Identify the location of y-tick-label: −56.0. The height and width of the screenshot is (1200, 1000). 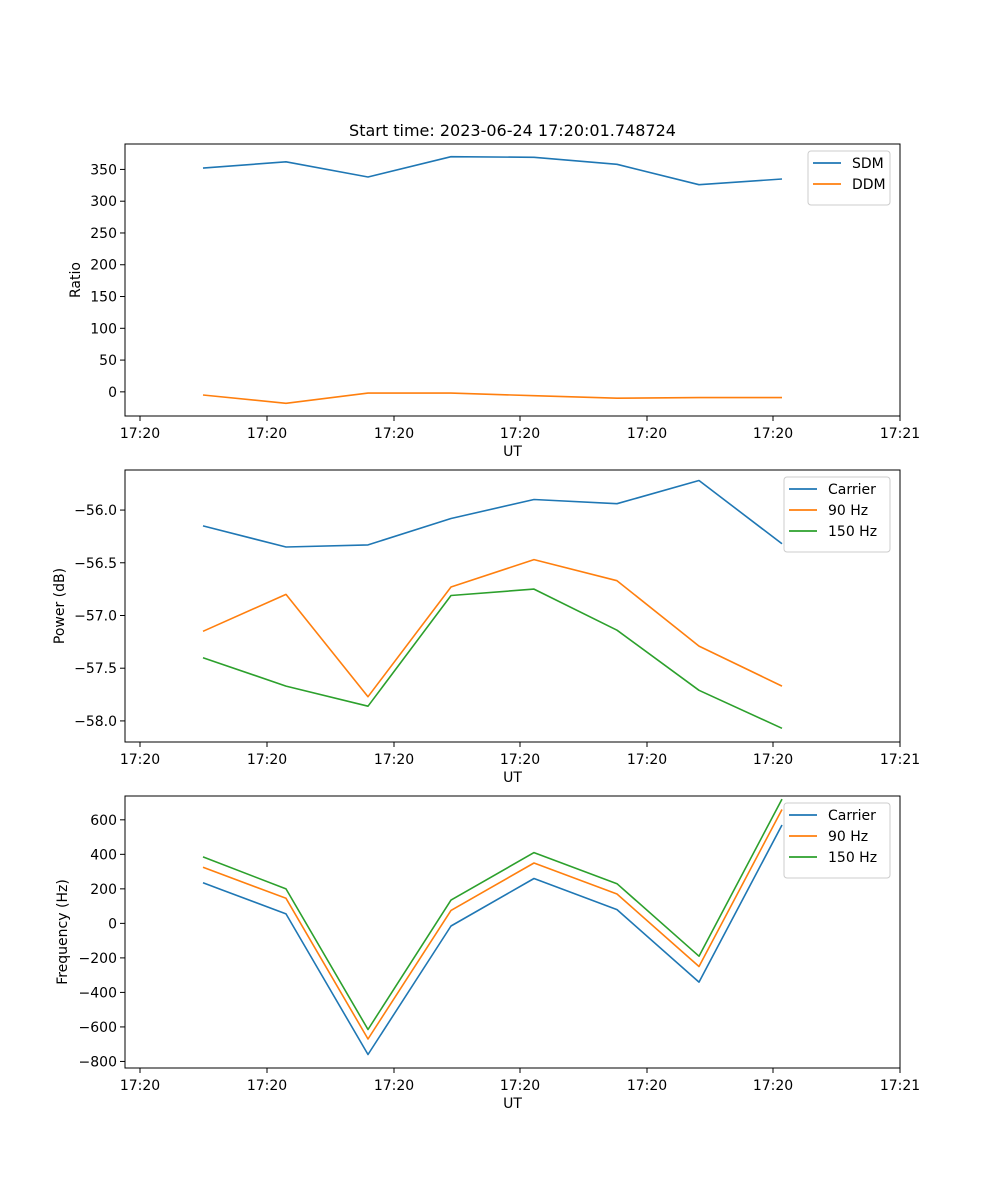
(95, 511).